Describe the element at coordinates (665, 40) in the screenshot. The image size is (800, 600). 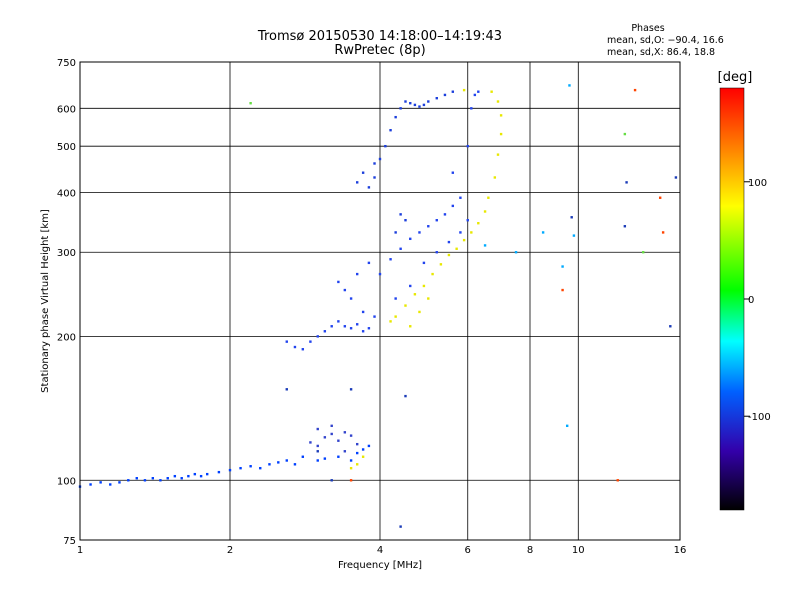
I see `stats-line-o: mean, sd,O: −90.4, 16.6` at that location.